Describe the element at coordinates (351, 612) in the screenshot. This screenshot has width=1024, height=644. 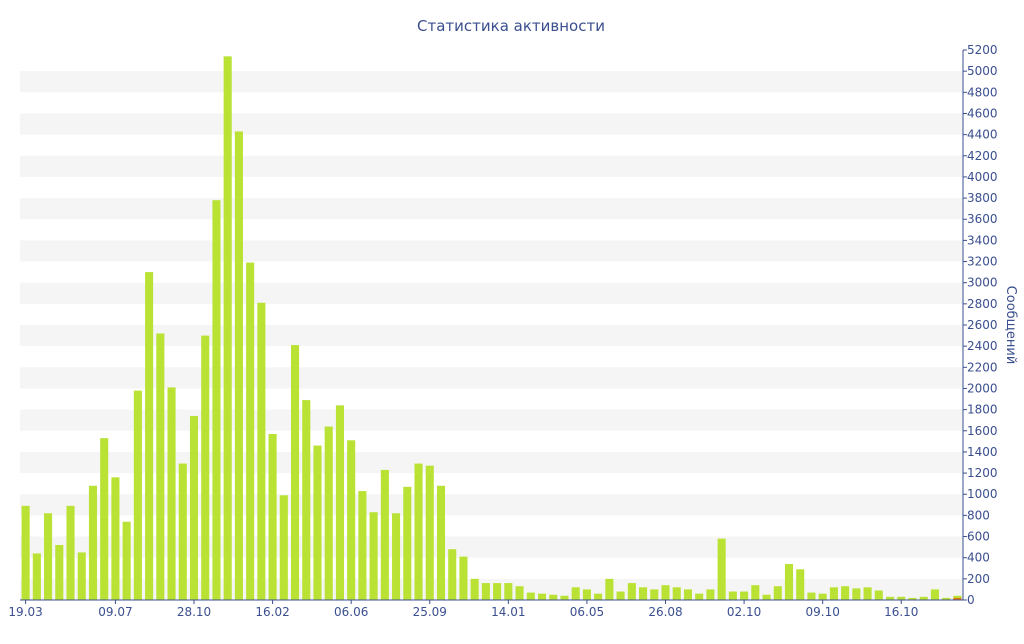
I see `x-tick-label: 06.06` at that location.